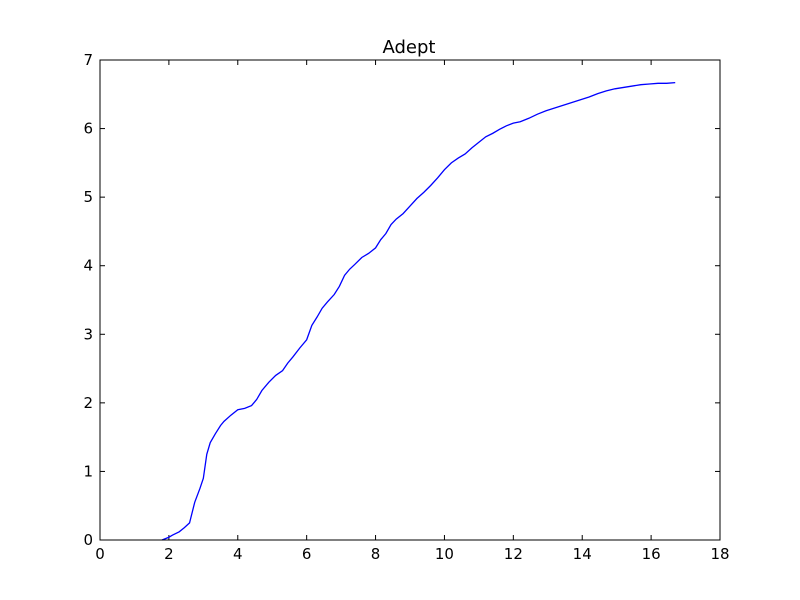 The height and width of the screenshot is (600, 800). I want to click on y-tick-label: 1, so click(88, 471).